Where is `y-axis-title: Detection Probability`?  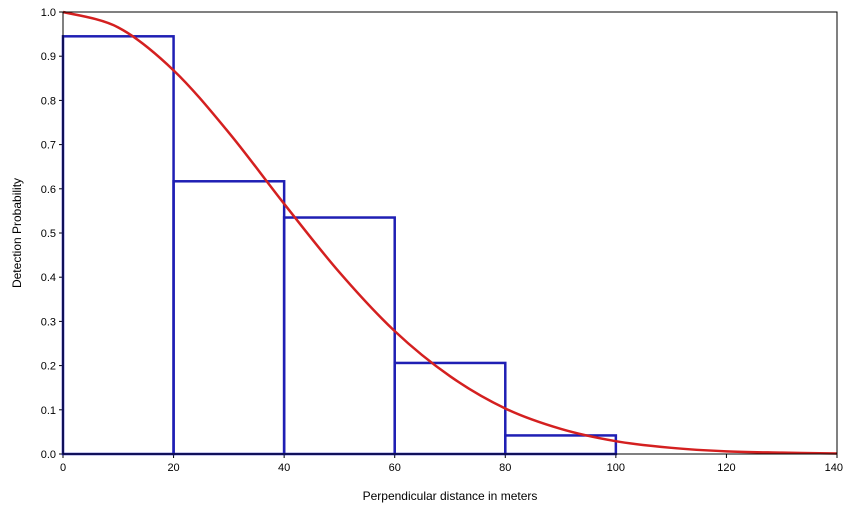
y-axis-title: Detection Probability is located at coordinates (17, 233).